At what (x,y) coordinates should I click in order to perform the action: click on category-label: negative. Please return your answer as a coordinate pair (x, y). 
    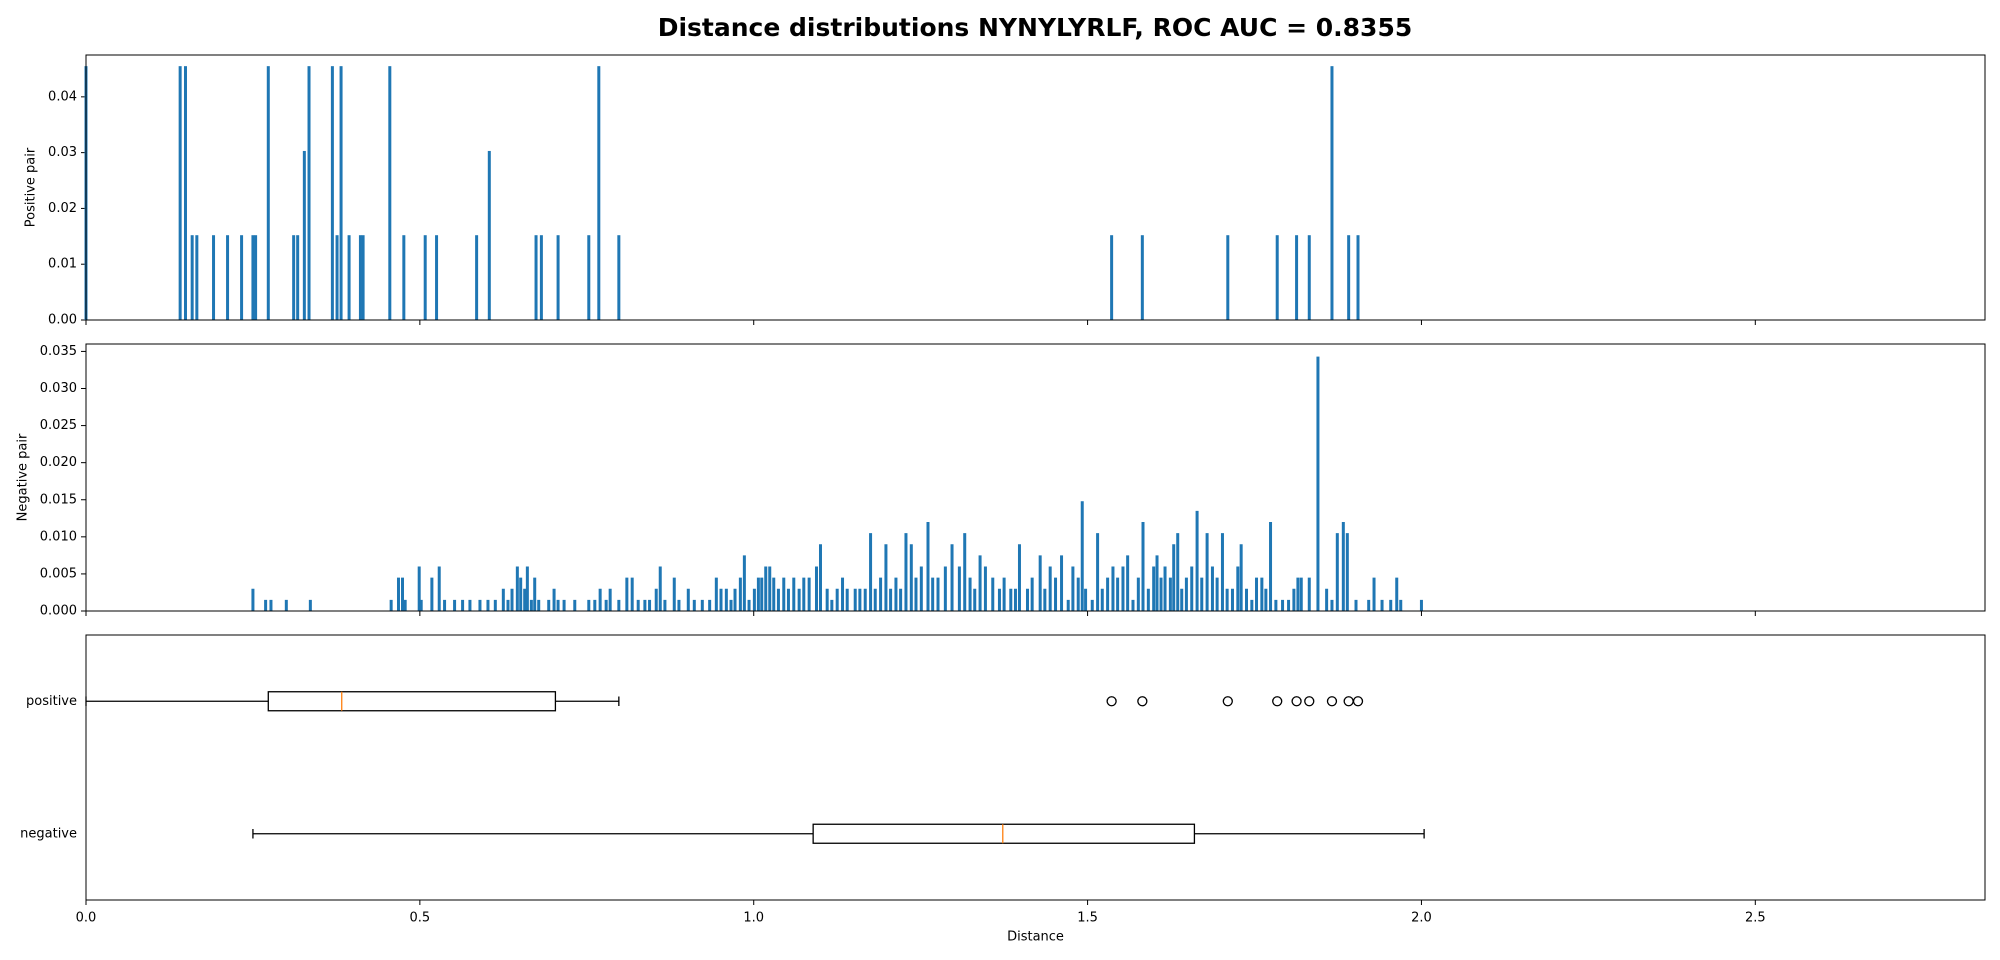
    Looking at the image, I should click on (48, 833).